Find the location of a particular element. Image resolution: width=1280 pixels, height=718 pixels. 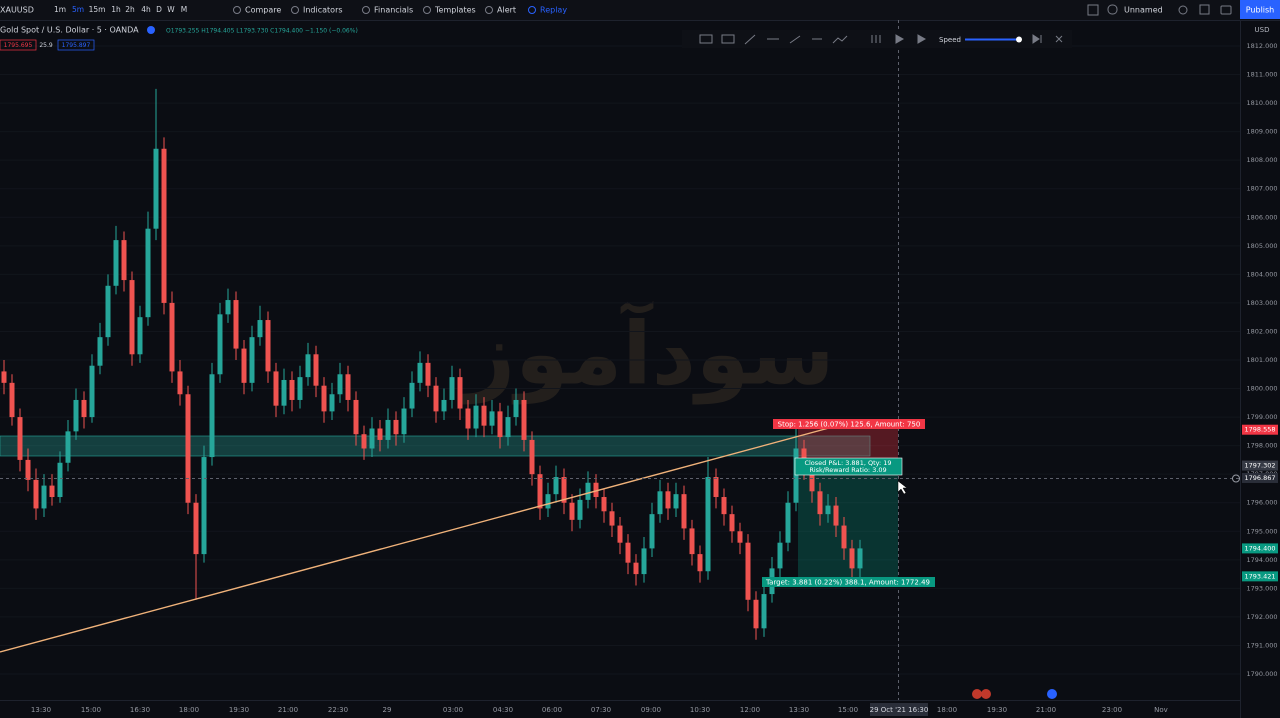

snapshot-icon is located at coordinates (1226, 10).